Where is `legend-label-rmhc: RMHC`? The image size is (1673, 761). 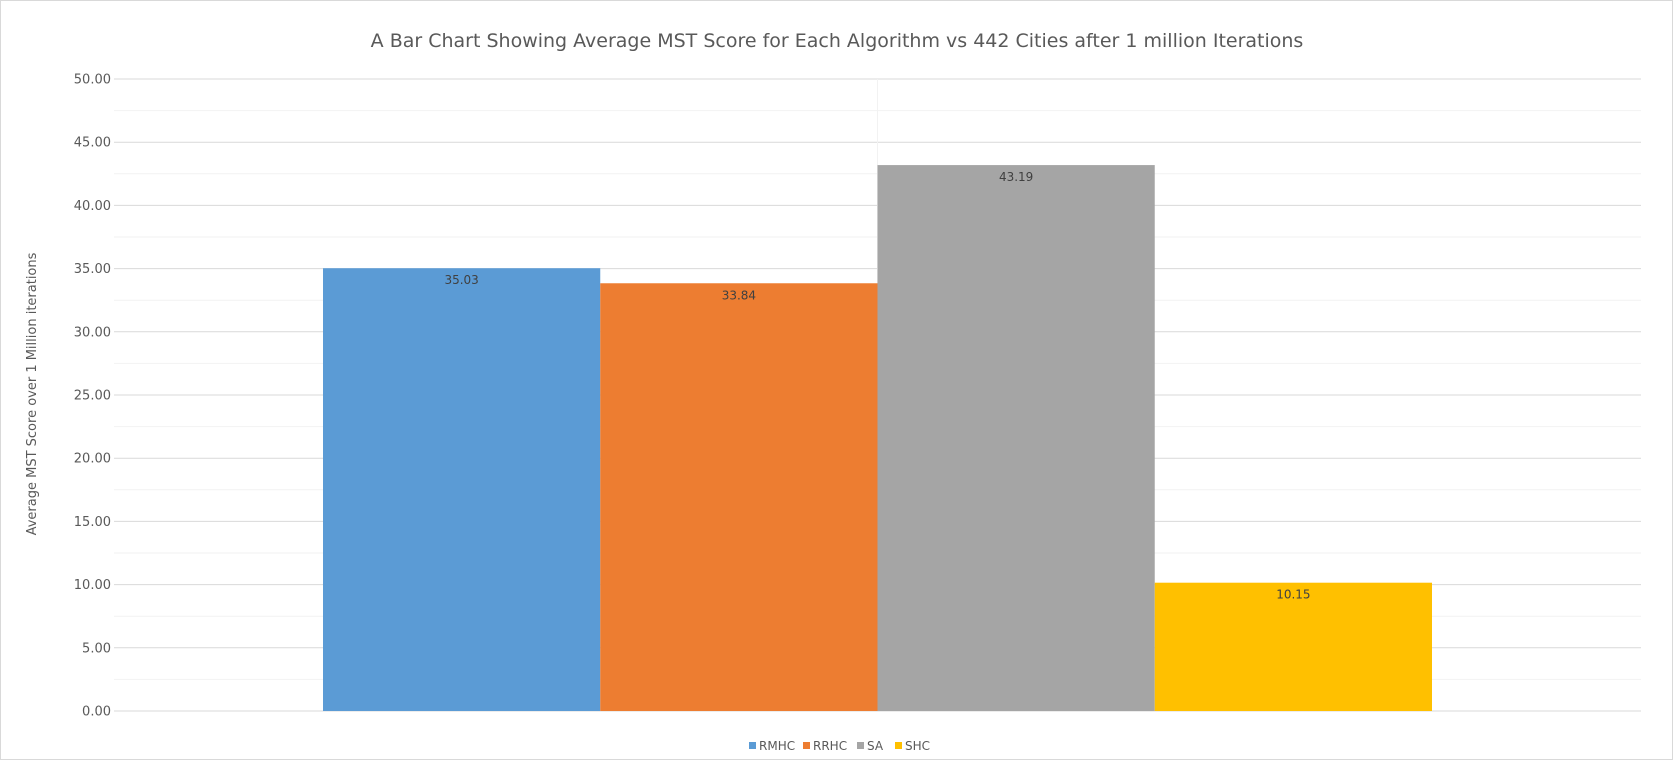
legend-label-rmhc: RMHC is located at coordinates (777, 746).